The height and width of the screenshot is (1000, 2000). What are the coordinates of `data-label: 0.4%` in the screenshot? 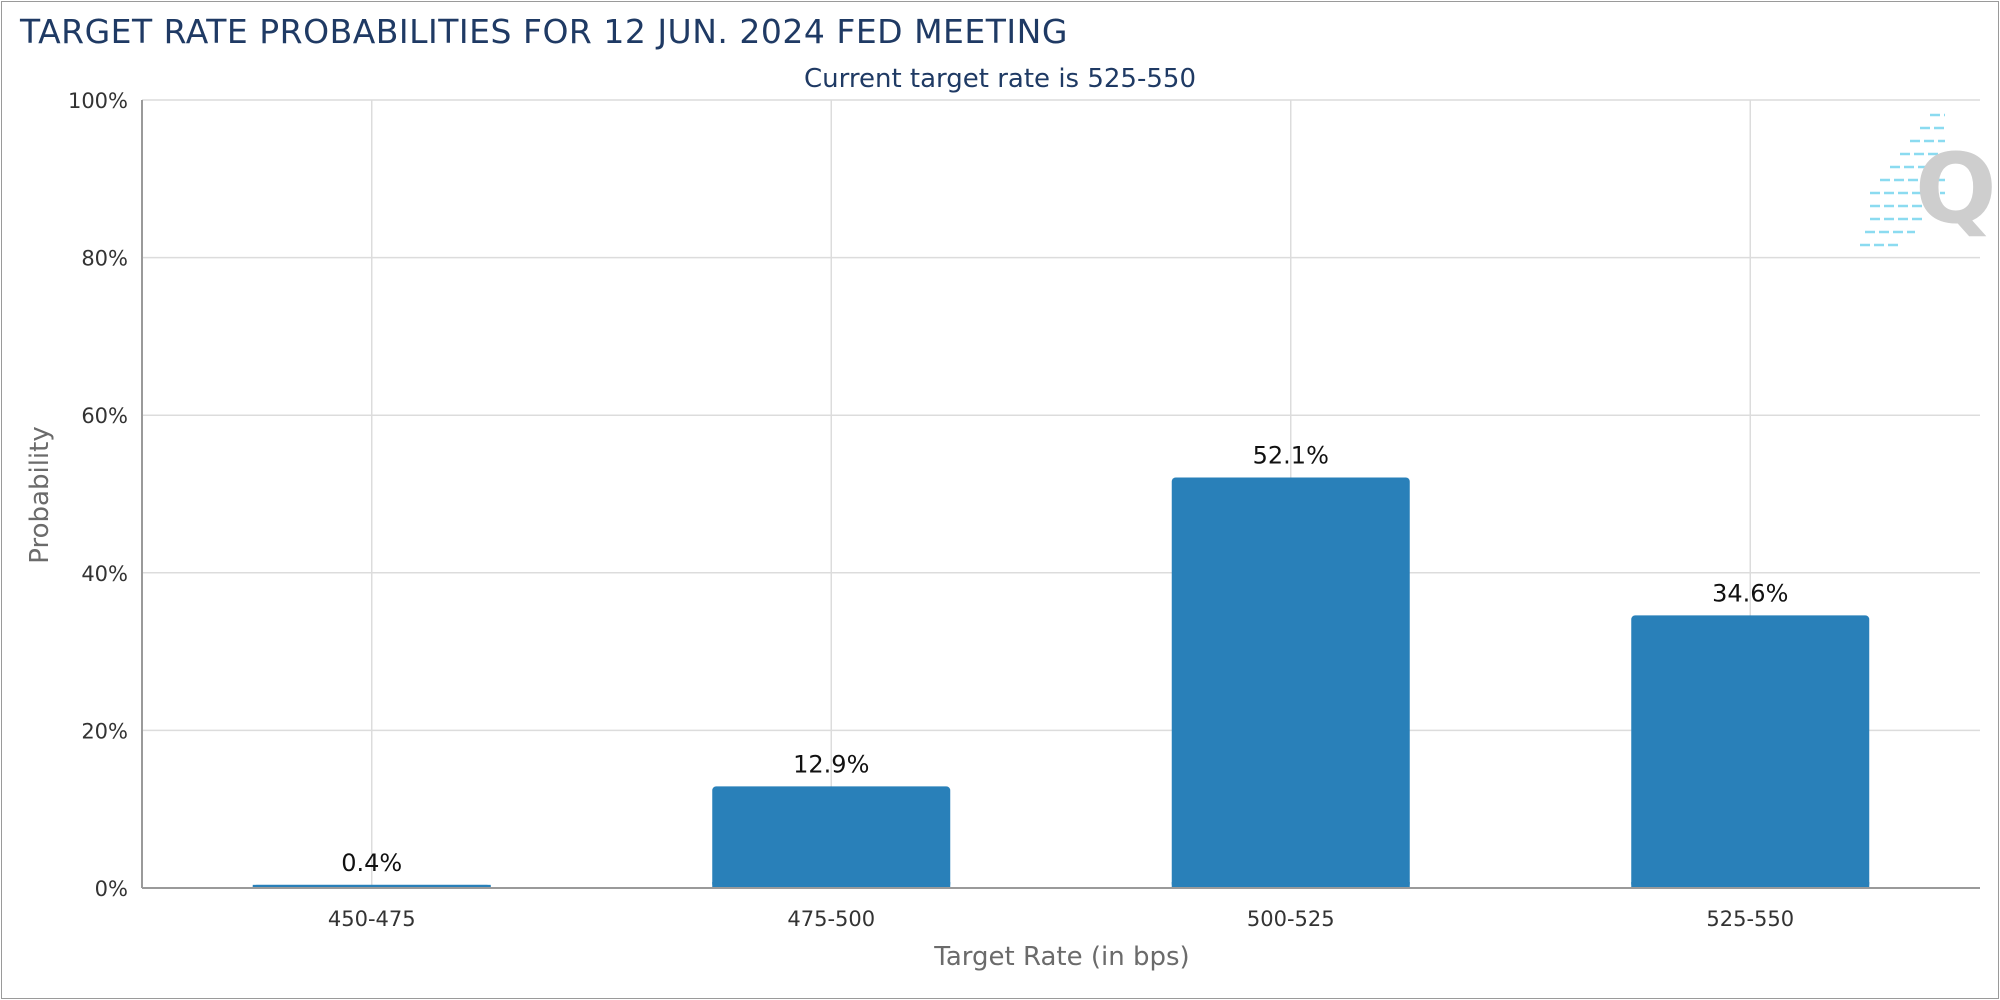 It's located at (371, 863).